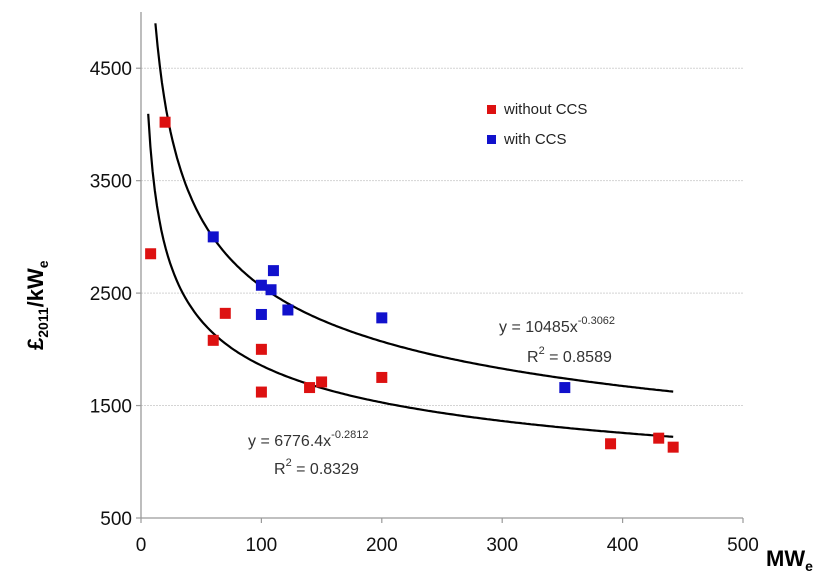 The height and width of the screenshot is (574, 835). I want to click on legend-label-without-ccs: without CCS, so click(545, 109).